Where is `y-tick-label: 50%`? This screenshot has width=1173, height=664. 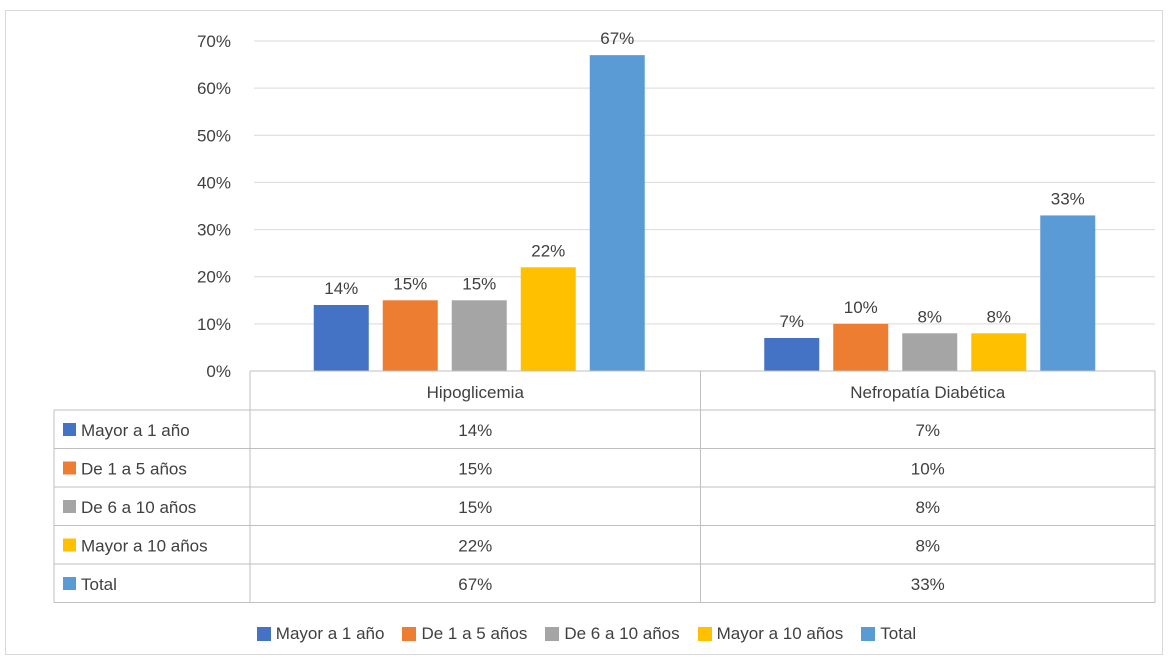 y-tick-label: 50% is located at coordinates (214, 135).